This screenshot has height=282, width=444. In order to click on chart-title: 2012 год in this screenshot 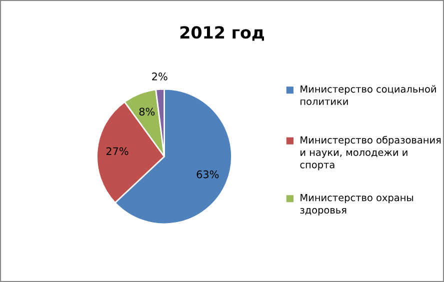, I will do `click(222, 33)`.